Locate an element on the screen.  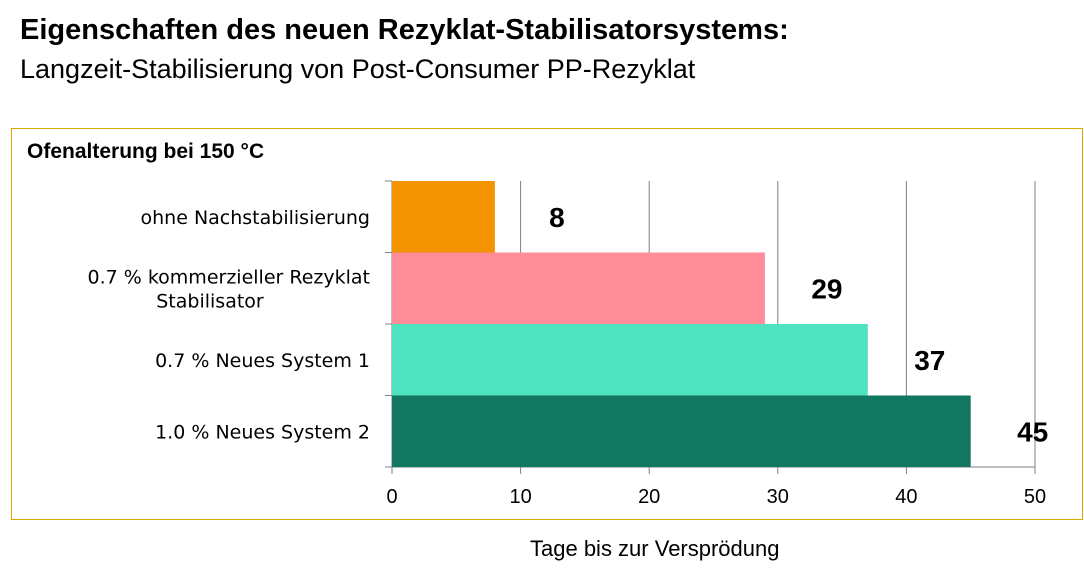
tick-label-x-50: 50 is located at coordinates (1035, 497).